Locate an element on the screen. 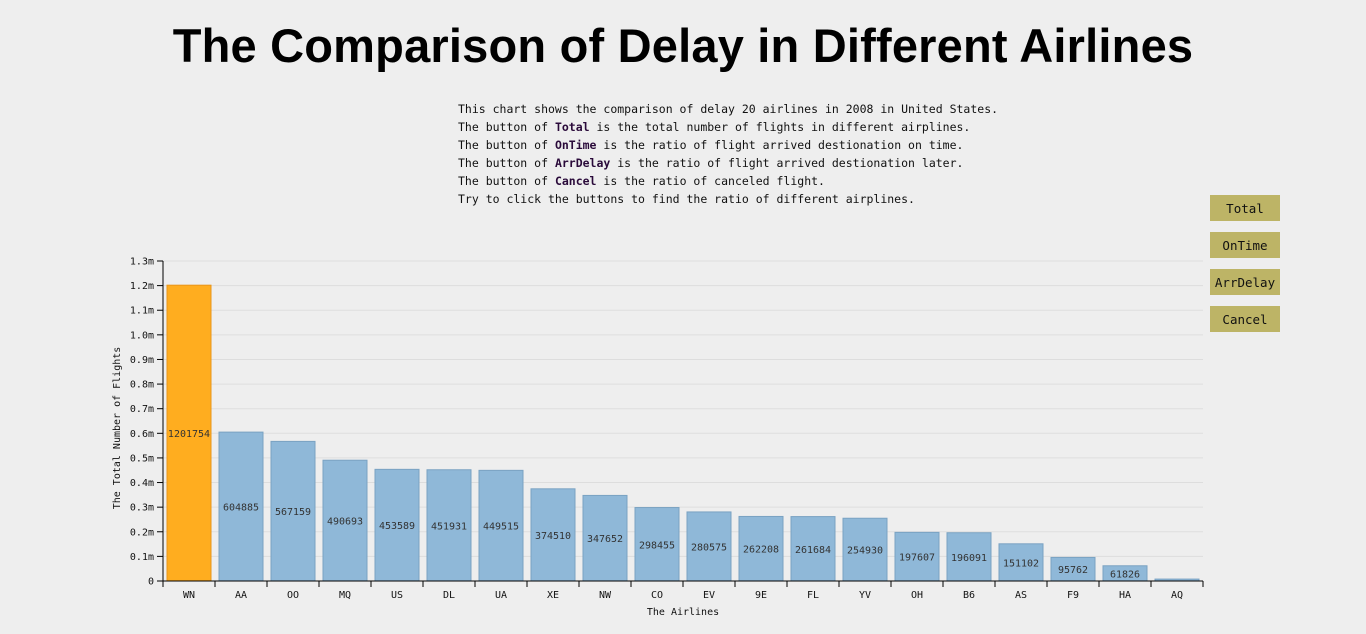 Image resolution: width=1366 pixels, height=634 pixels. bar-value-label: 567159 is located at coordinates (293, 512).